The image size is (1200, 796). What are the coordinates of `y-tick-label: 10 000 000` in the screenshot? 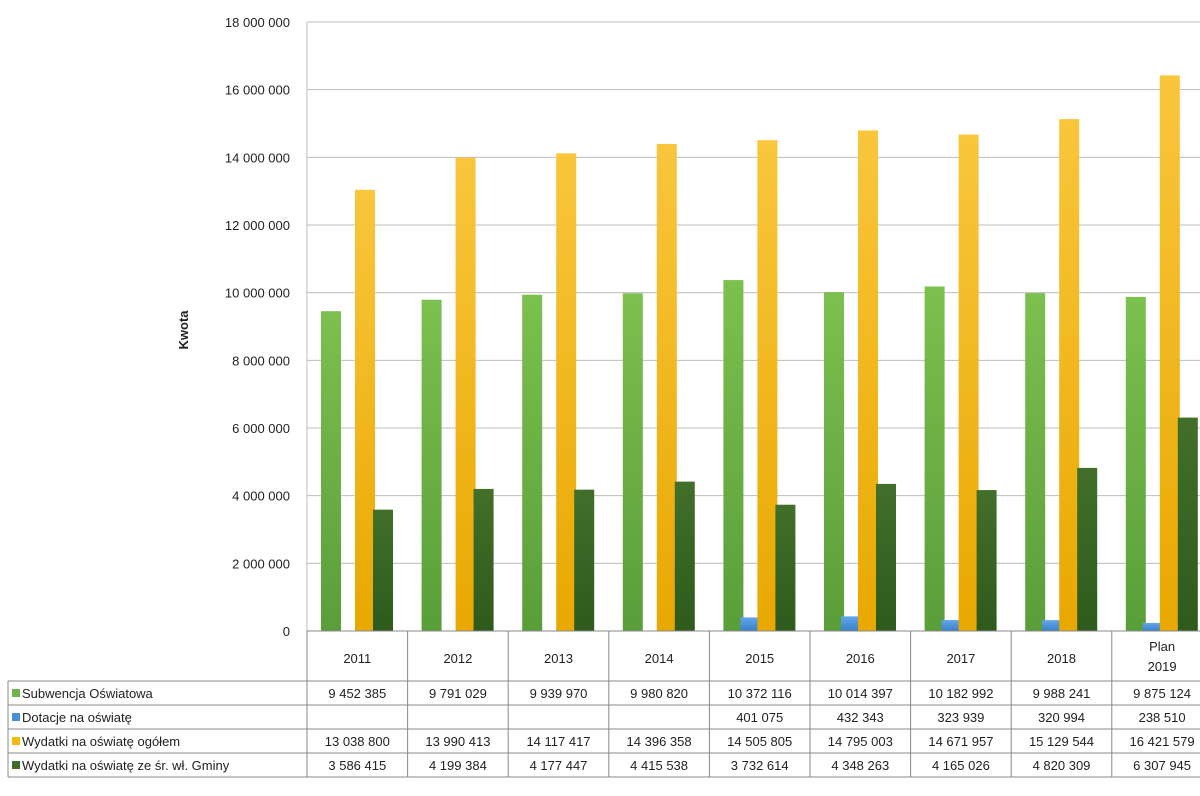 It's located at (257, 293).